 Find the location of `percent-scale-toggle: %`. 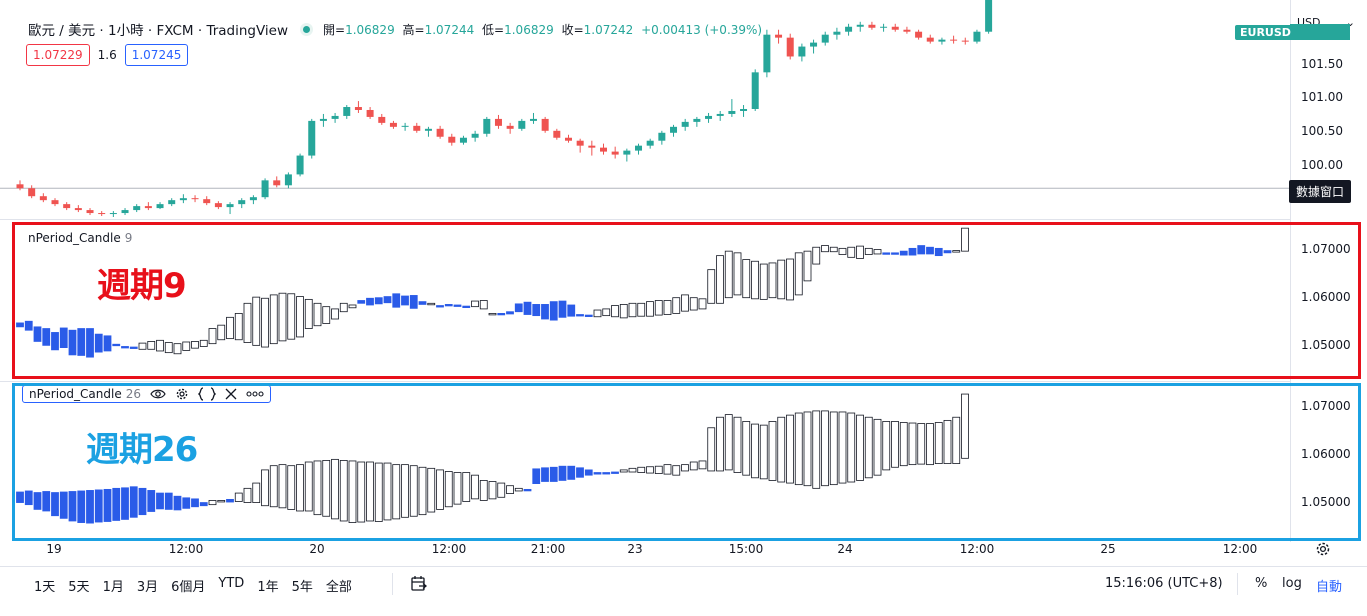

percent-scale-toggle: % is located at coordinates (1261, 583).